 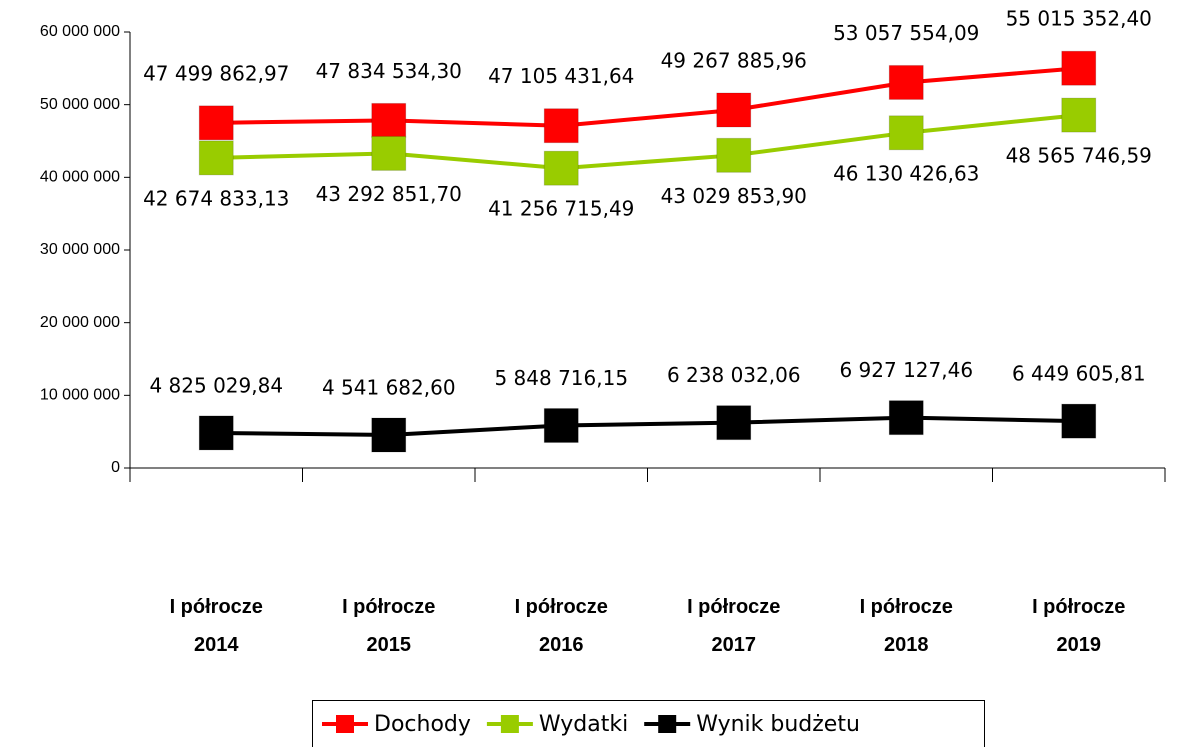 I want to click on value-label: 49 267 885,96, so click(x=734, y=60).